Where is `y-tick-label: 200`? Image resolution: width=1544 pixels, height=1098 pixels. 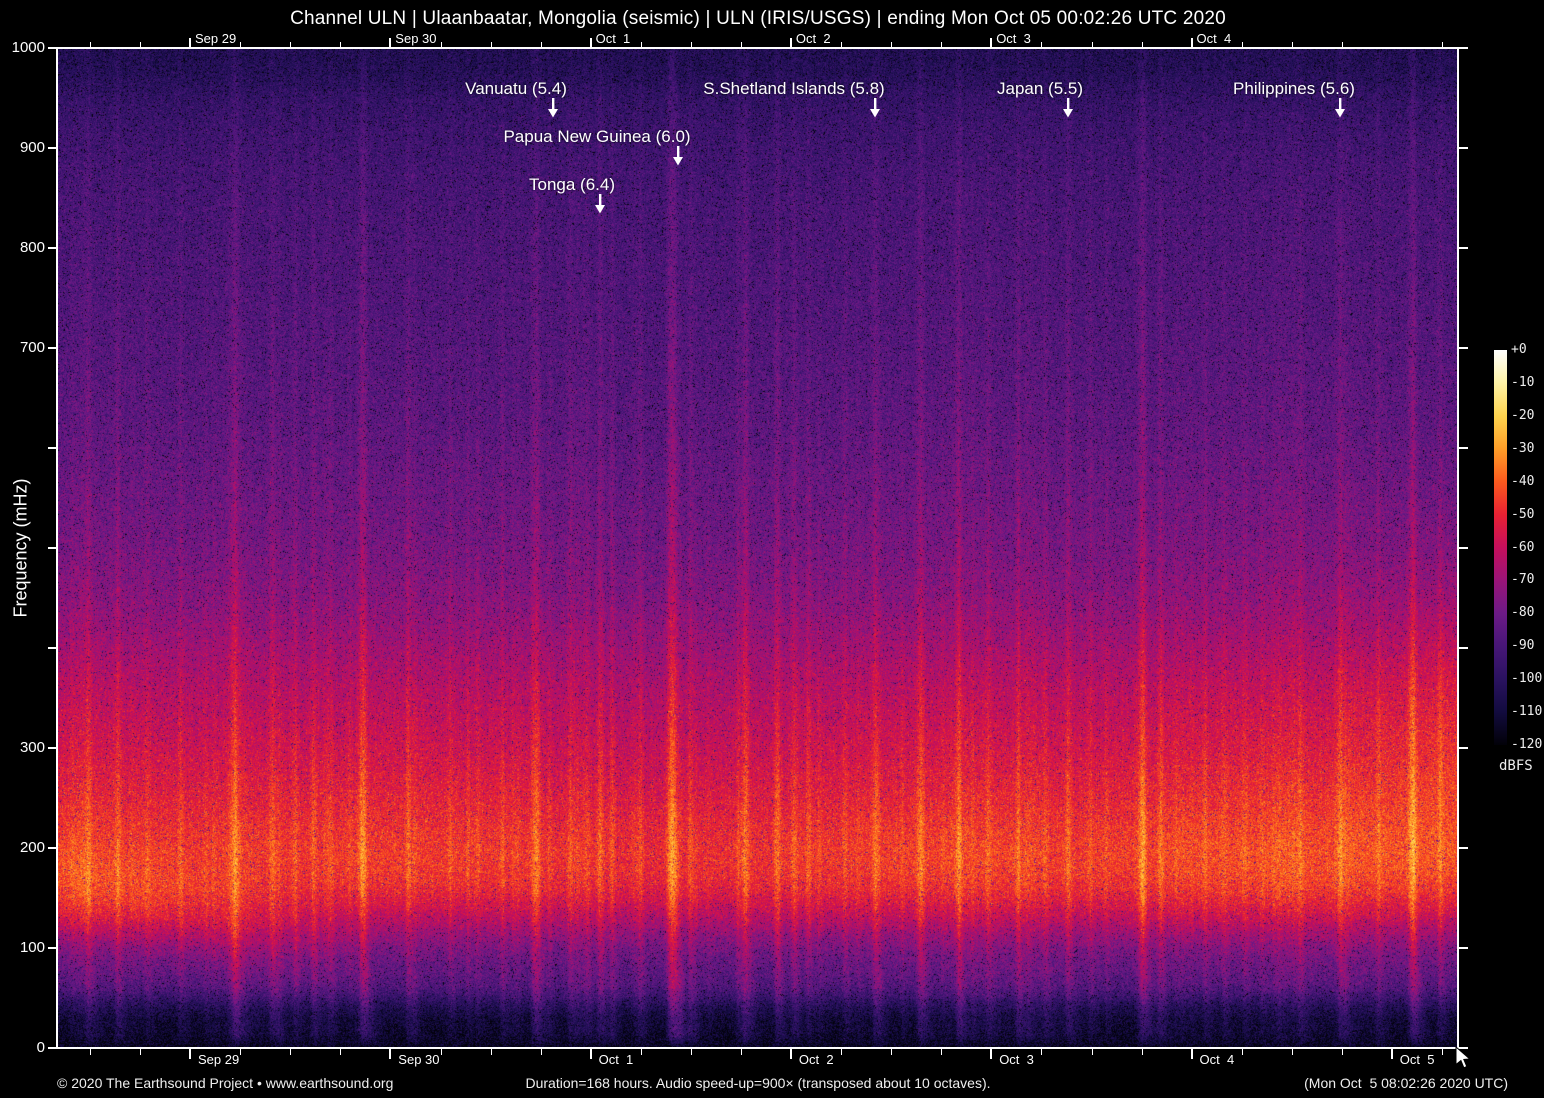 y-tick-label: 200 is located at coordinates (32, 847).